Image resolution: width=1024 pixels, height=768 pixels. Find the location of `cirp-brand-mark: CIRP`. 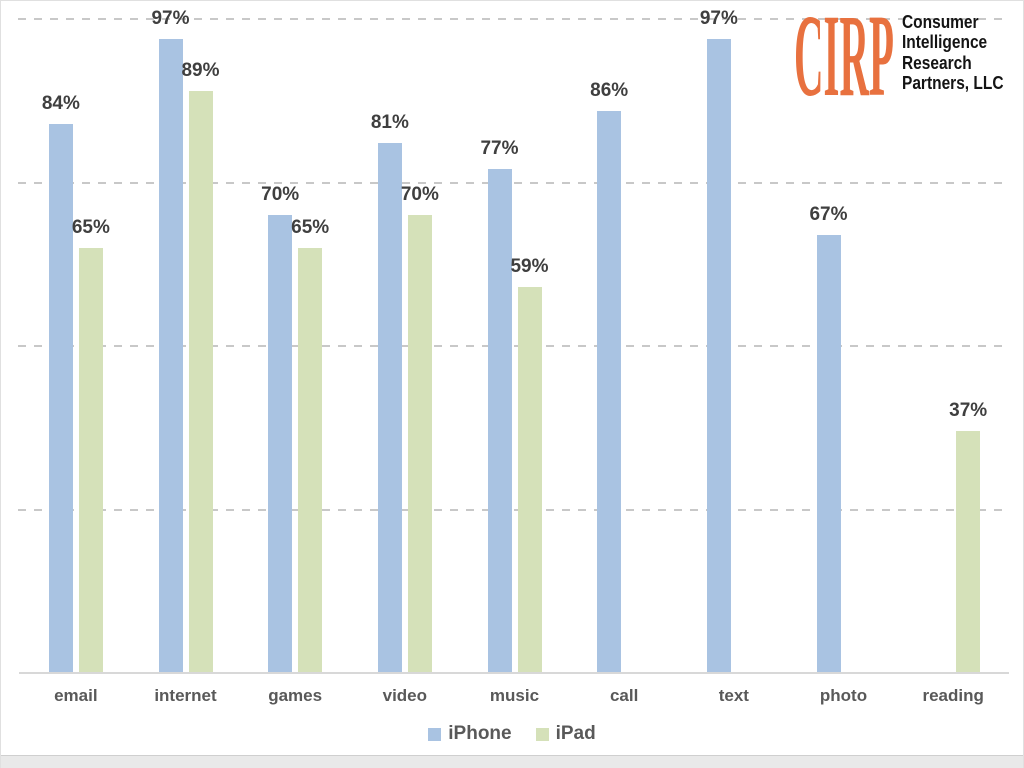

cirp-brand-mark: CIRP is located at coordinates (844, 55).